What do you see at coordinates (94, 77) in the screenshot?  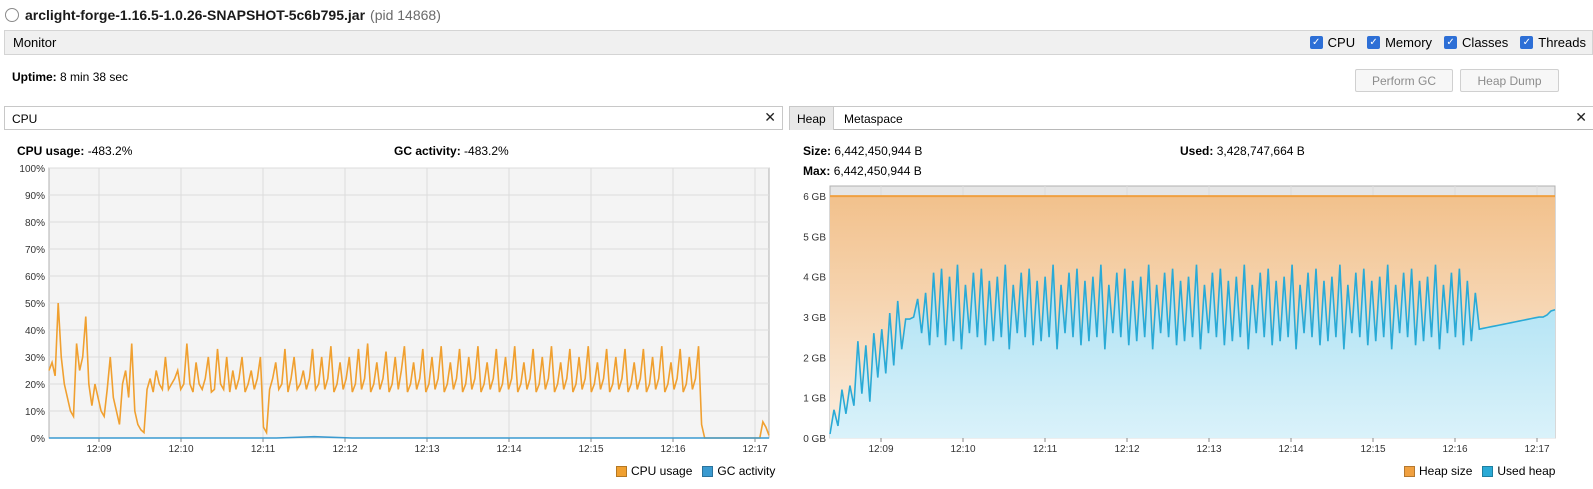 I see `uptime-value: 8 min 38 sec` at bounding box center [94, 77].